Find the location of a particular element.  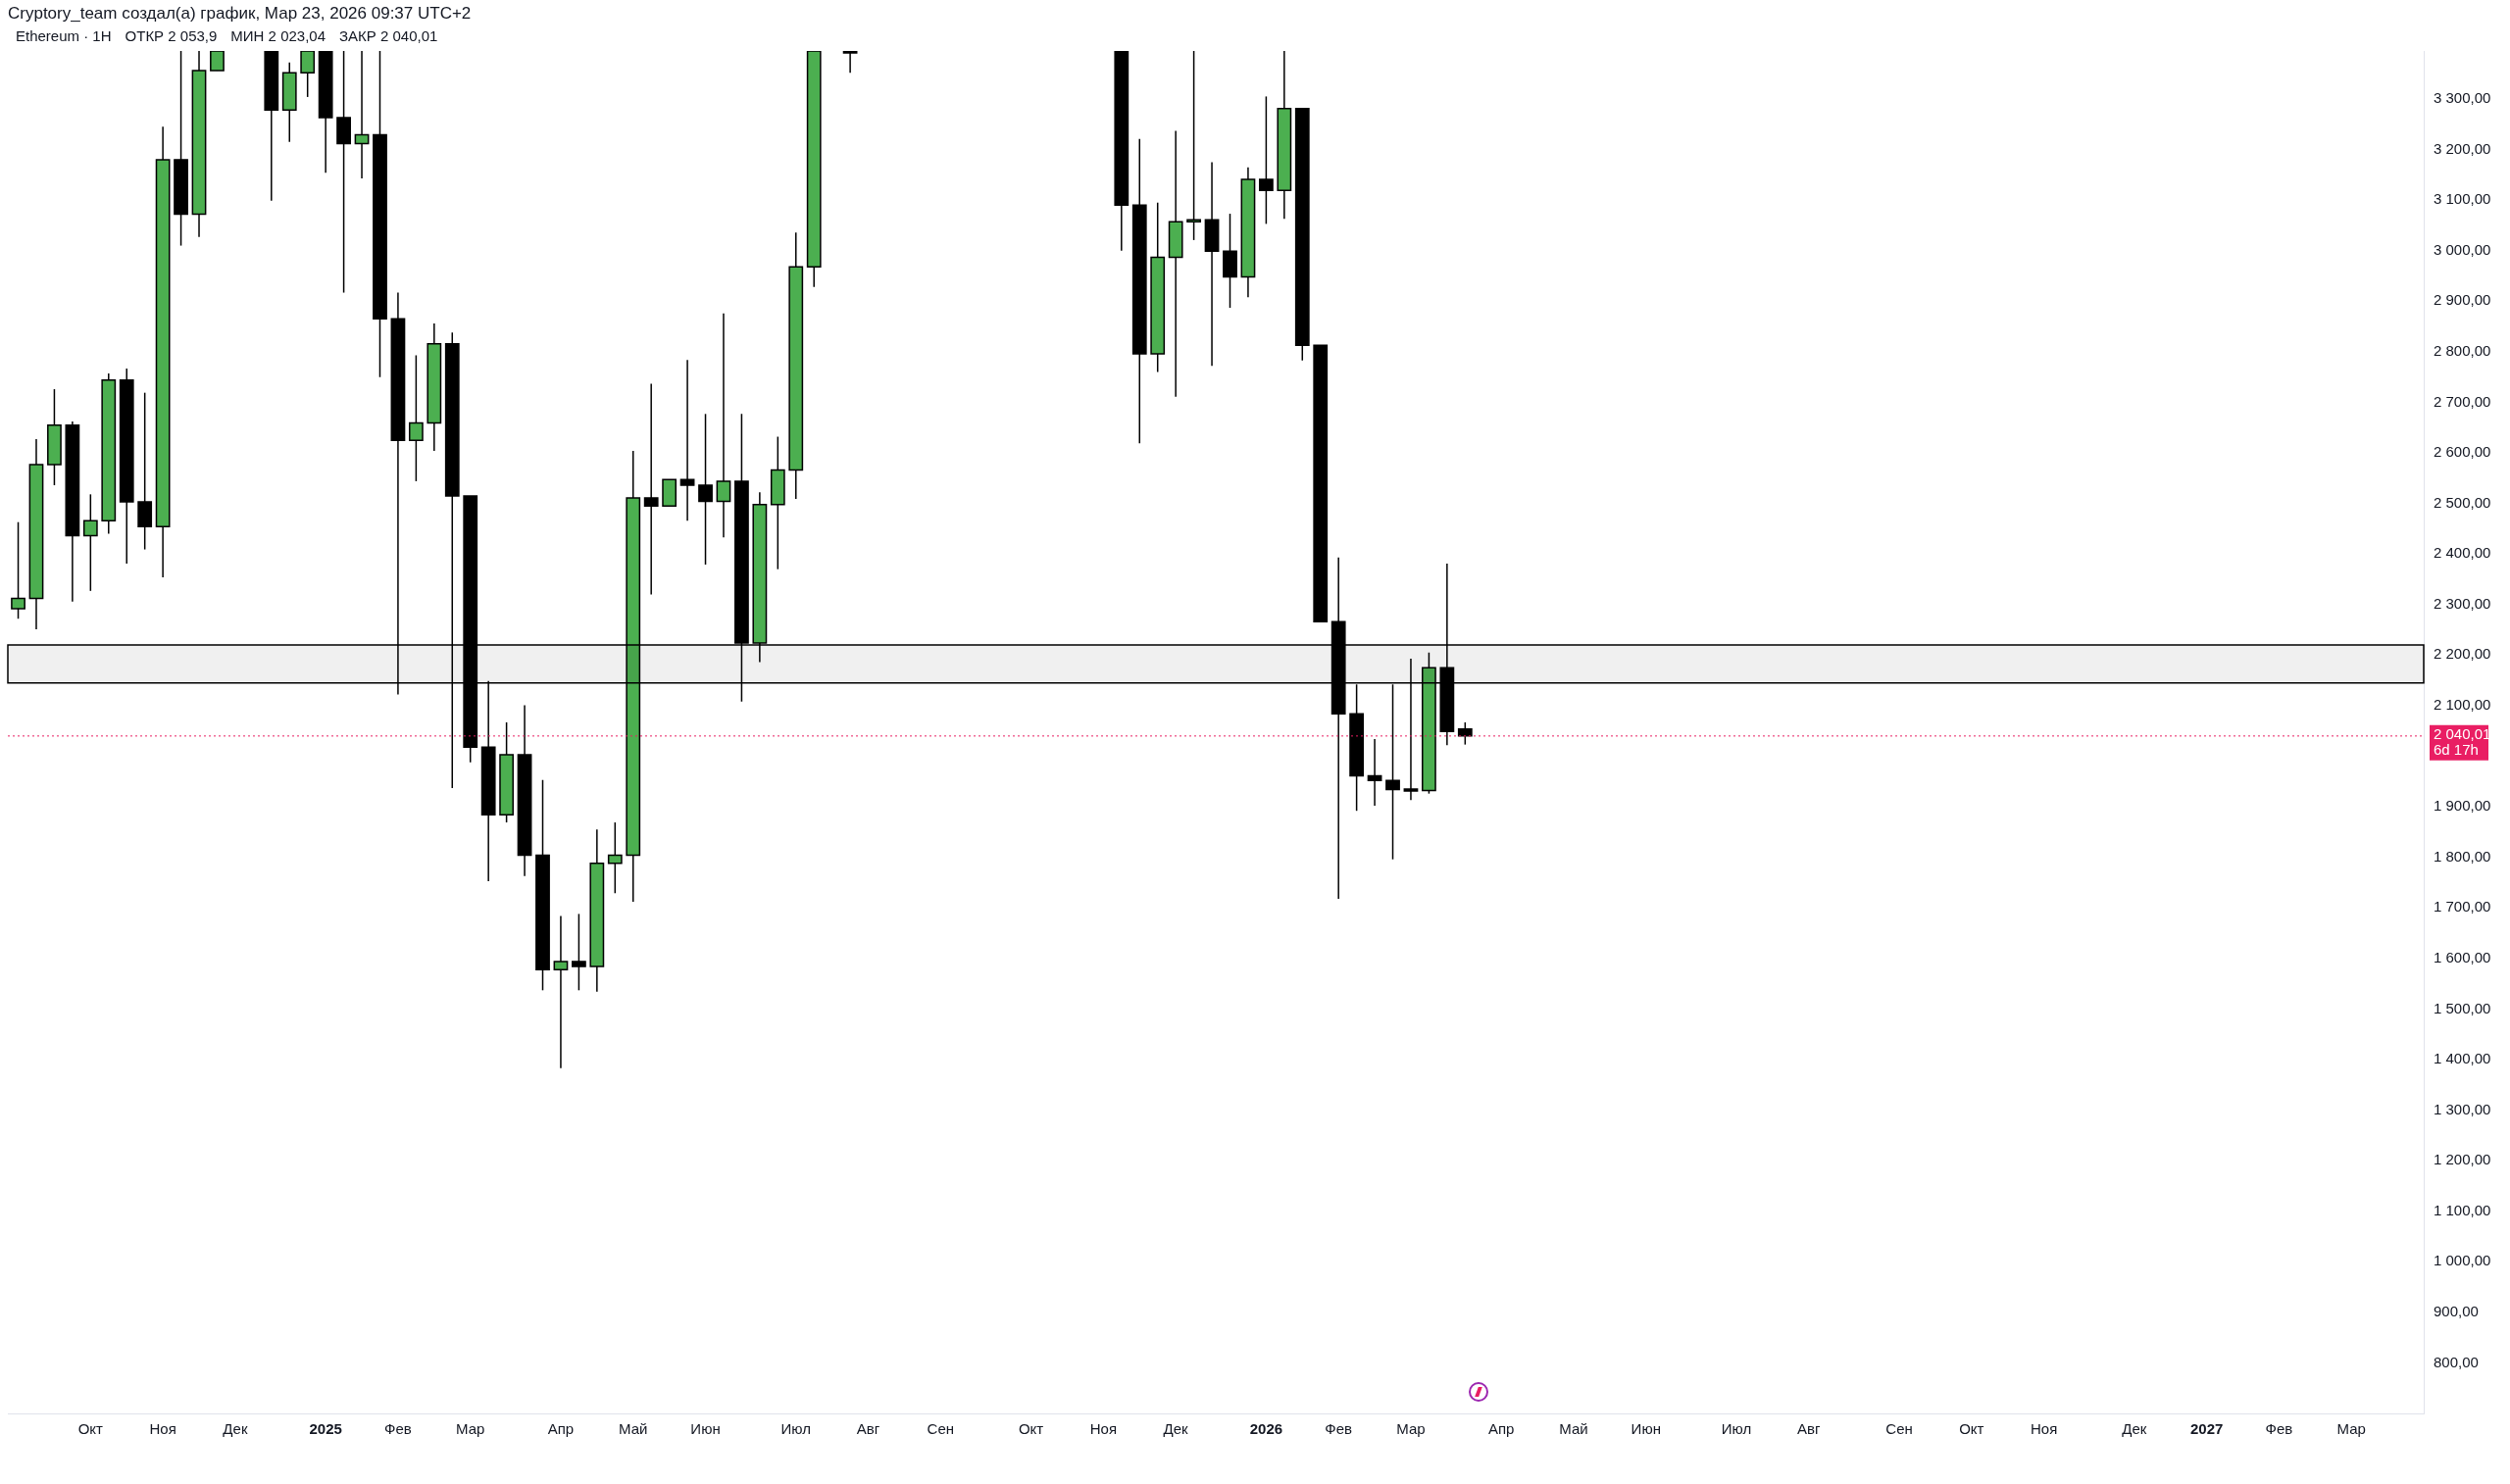

text: 6d 17h is located at coordinates (2456, 749).